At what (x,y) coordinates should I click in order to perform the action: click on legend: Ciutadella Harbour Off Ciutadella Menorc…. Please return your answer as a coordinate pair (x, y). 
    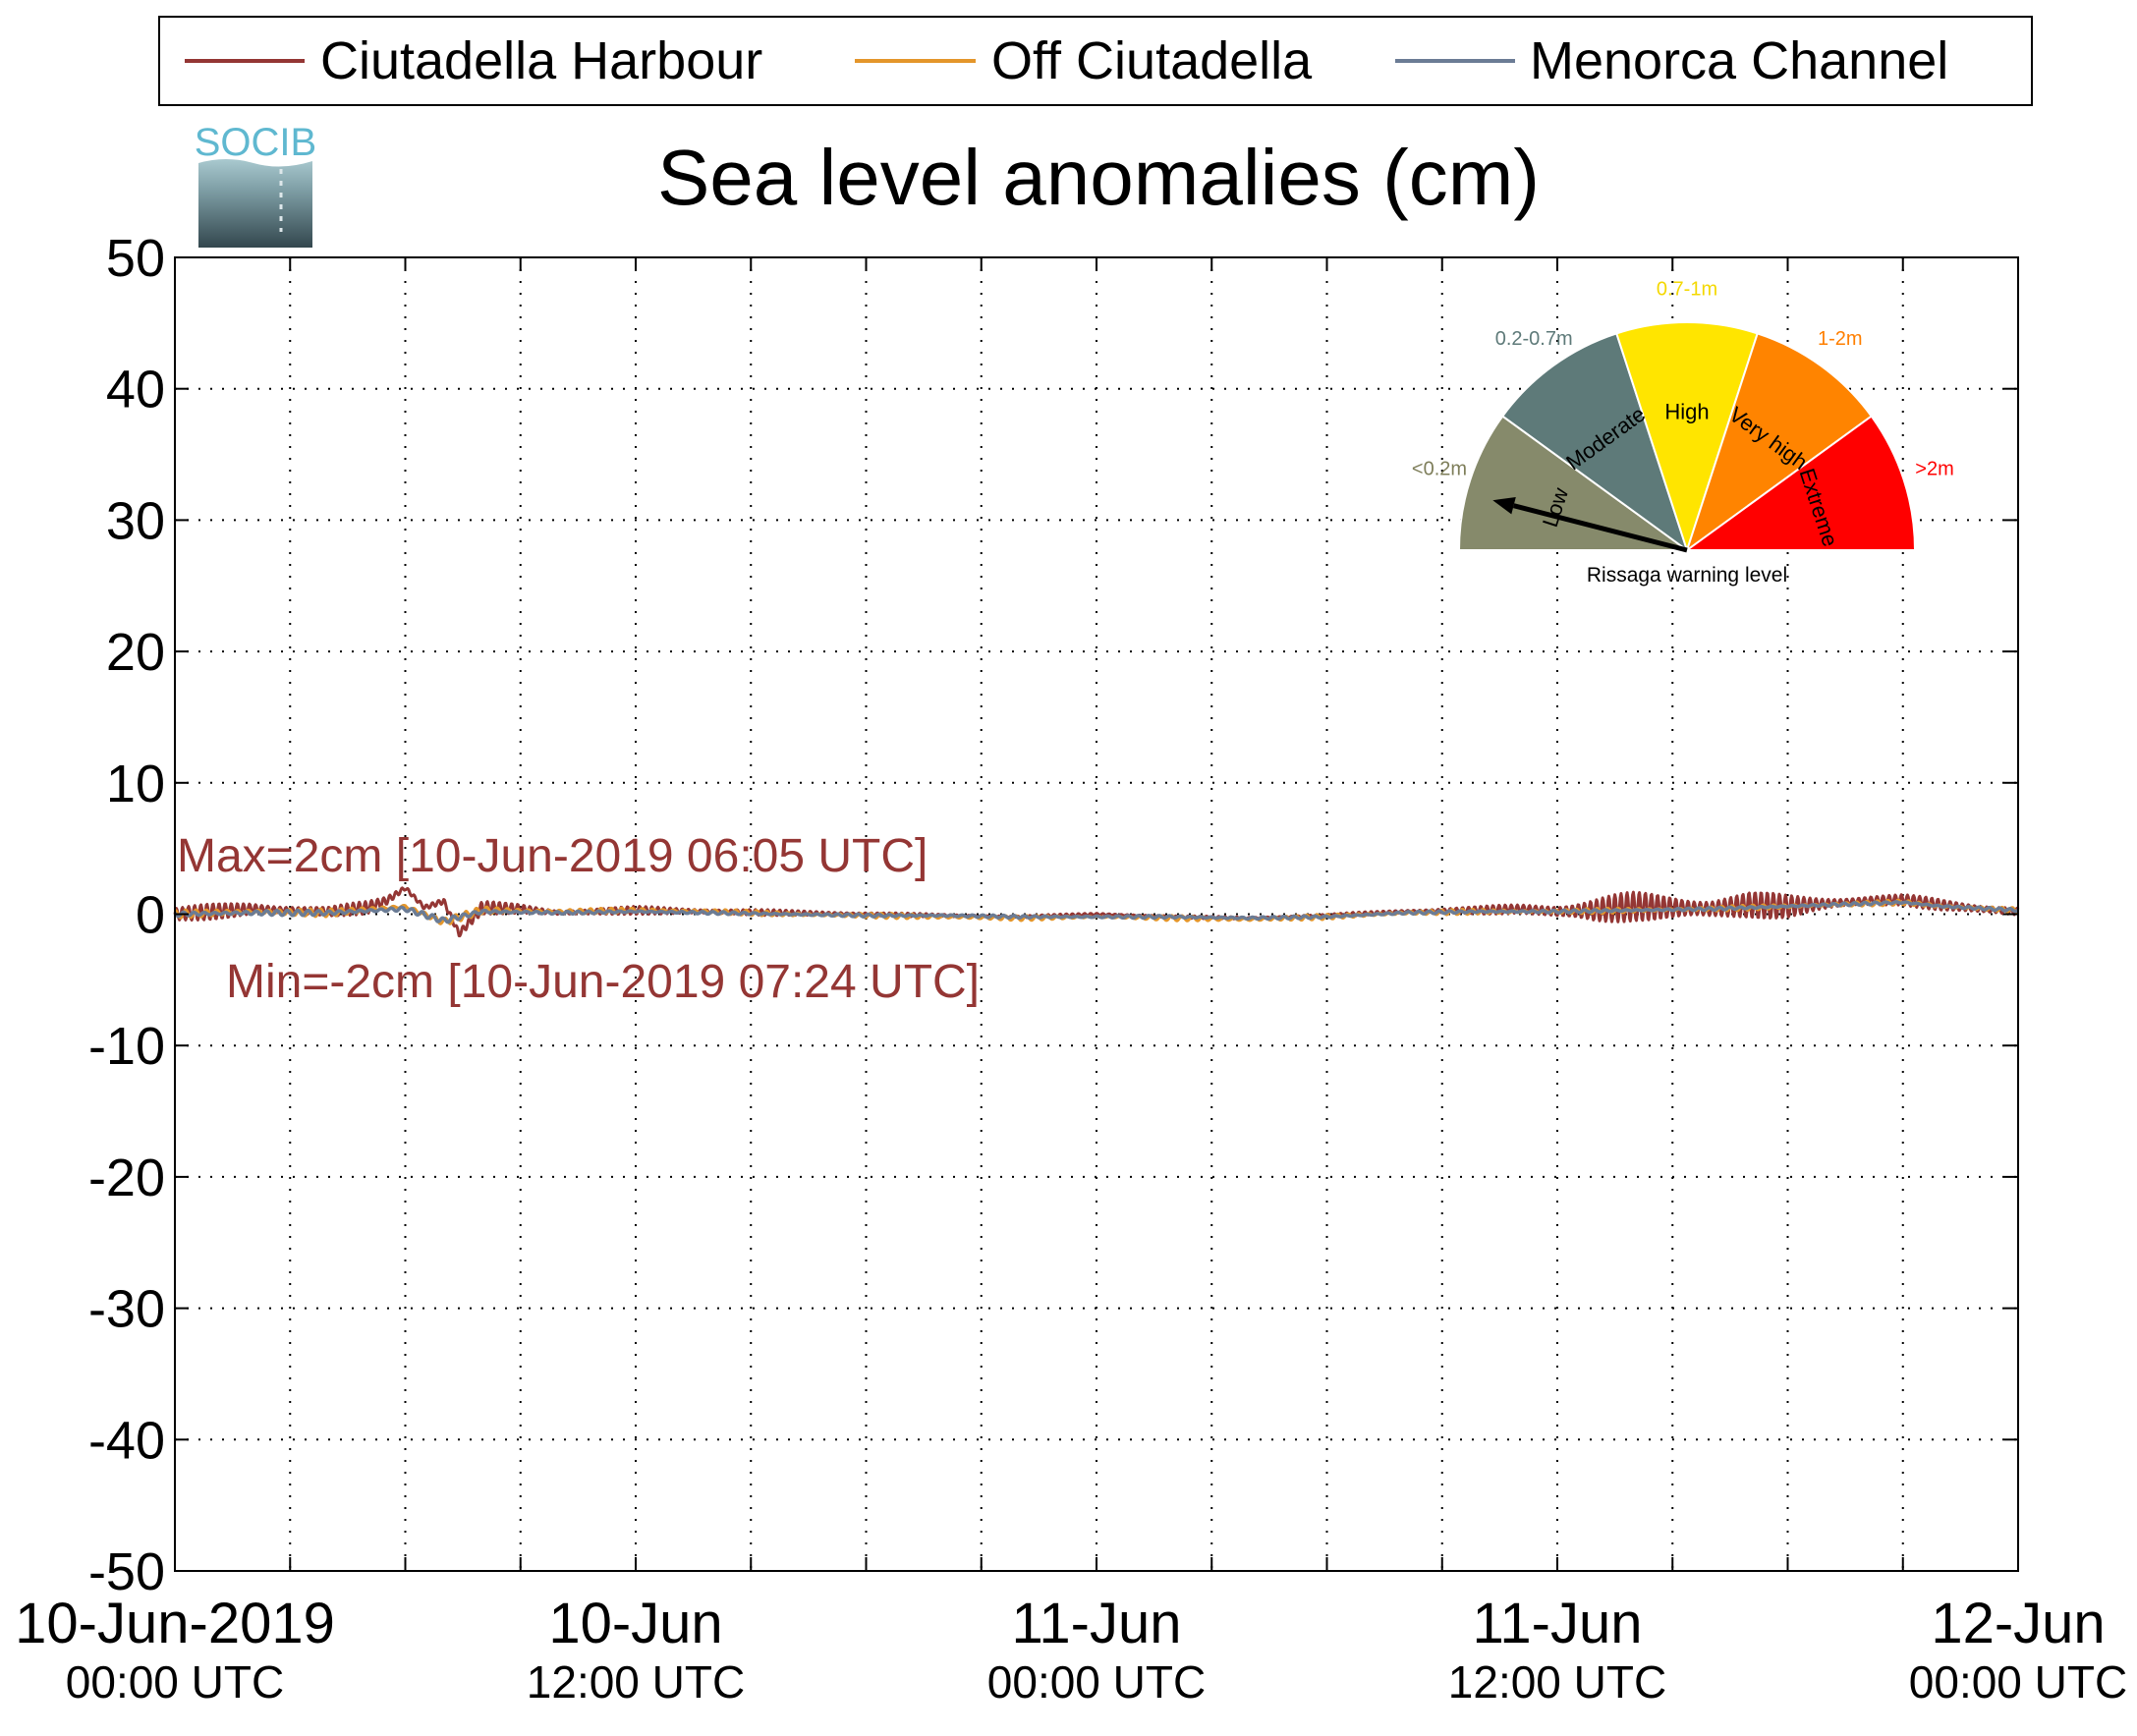
    Looking at the image, I should click on (1095, 61).